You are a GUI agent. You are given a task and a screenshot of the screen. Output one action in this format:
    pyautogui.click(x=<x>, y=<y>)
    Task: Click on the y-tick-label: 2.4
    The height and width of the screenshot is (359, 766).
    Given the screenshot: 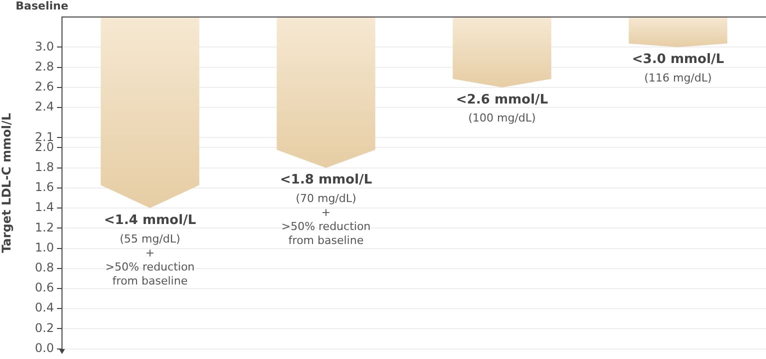 What is the action you would take?
    pyautogui.click(x=44, y=107)
    